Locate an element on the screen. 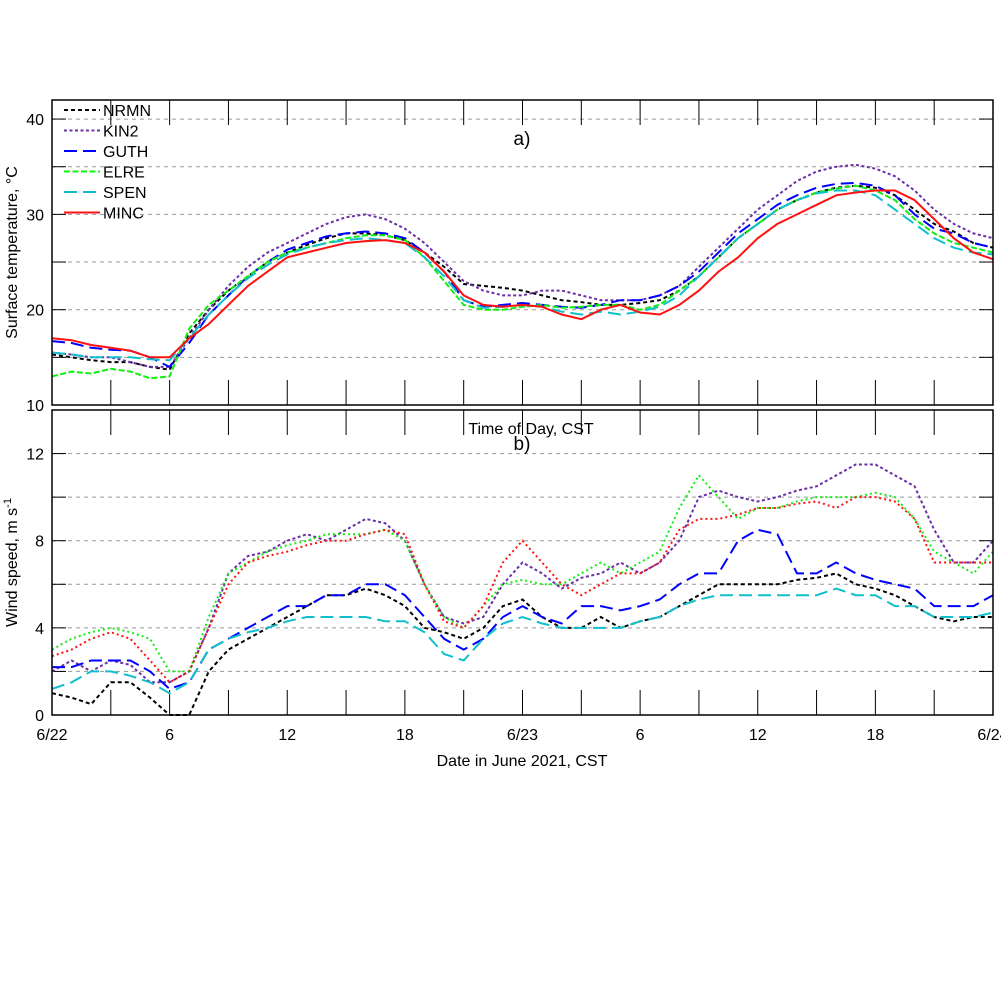 Image resolution: width=1001 pixels, height=1001 pixels. series-line-spen is located at coordinates (522, 641).